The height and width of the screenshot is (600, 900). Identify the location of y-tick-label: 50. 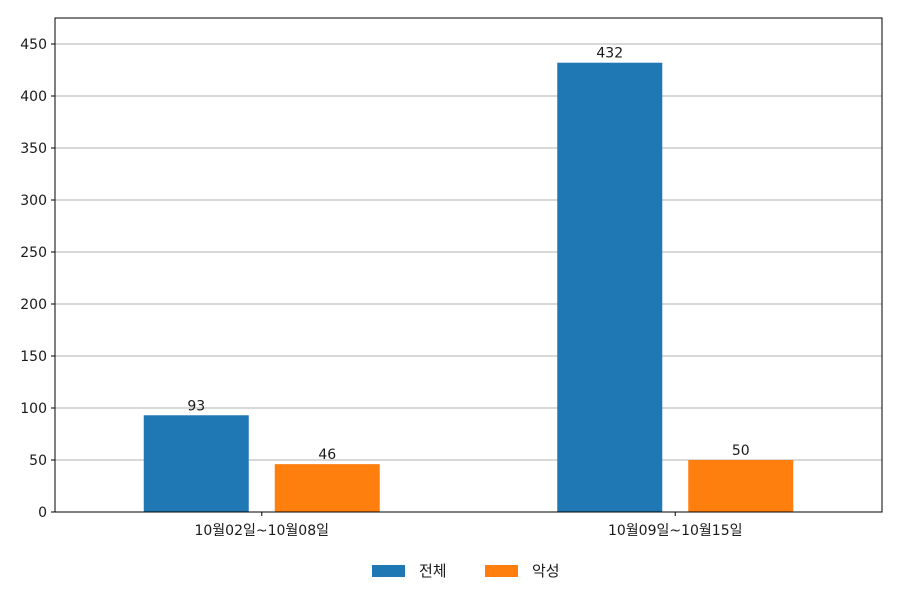
(38, 461).